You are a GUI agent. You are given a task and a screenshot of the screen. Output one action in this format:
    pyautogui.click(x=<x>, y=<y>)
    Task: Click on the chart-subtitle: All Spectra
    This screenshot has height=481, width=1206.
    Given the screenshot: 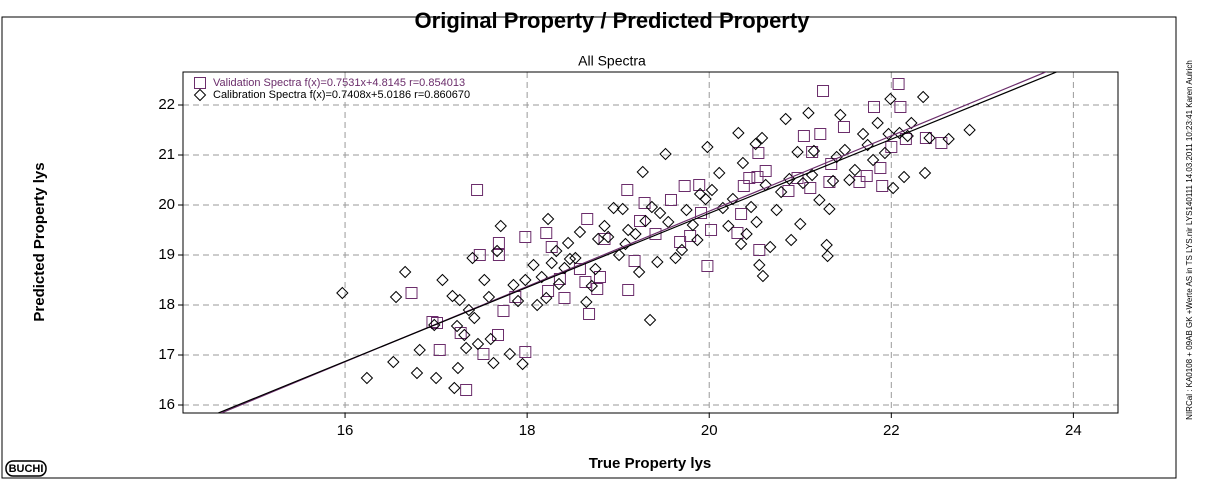 What is the action you would take?
    pyautogui.click(x=612, y=61)
    